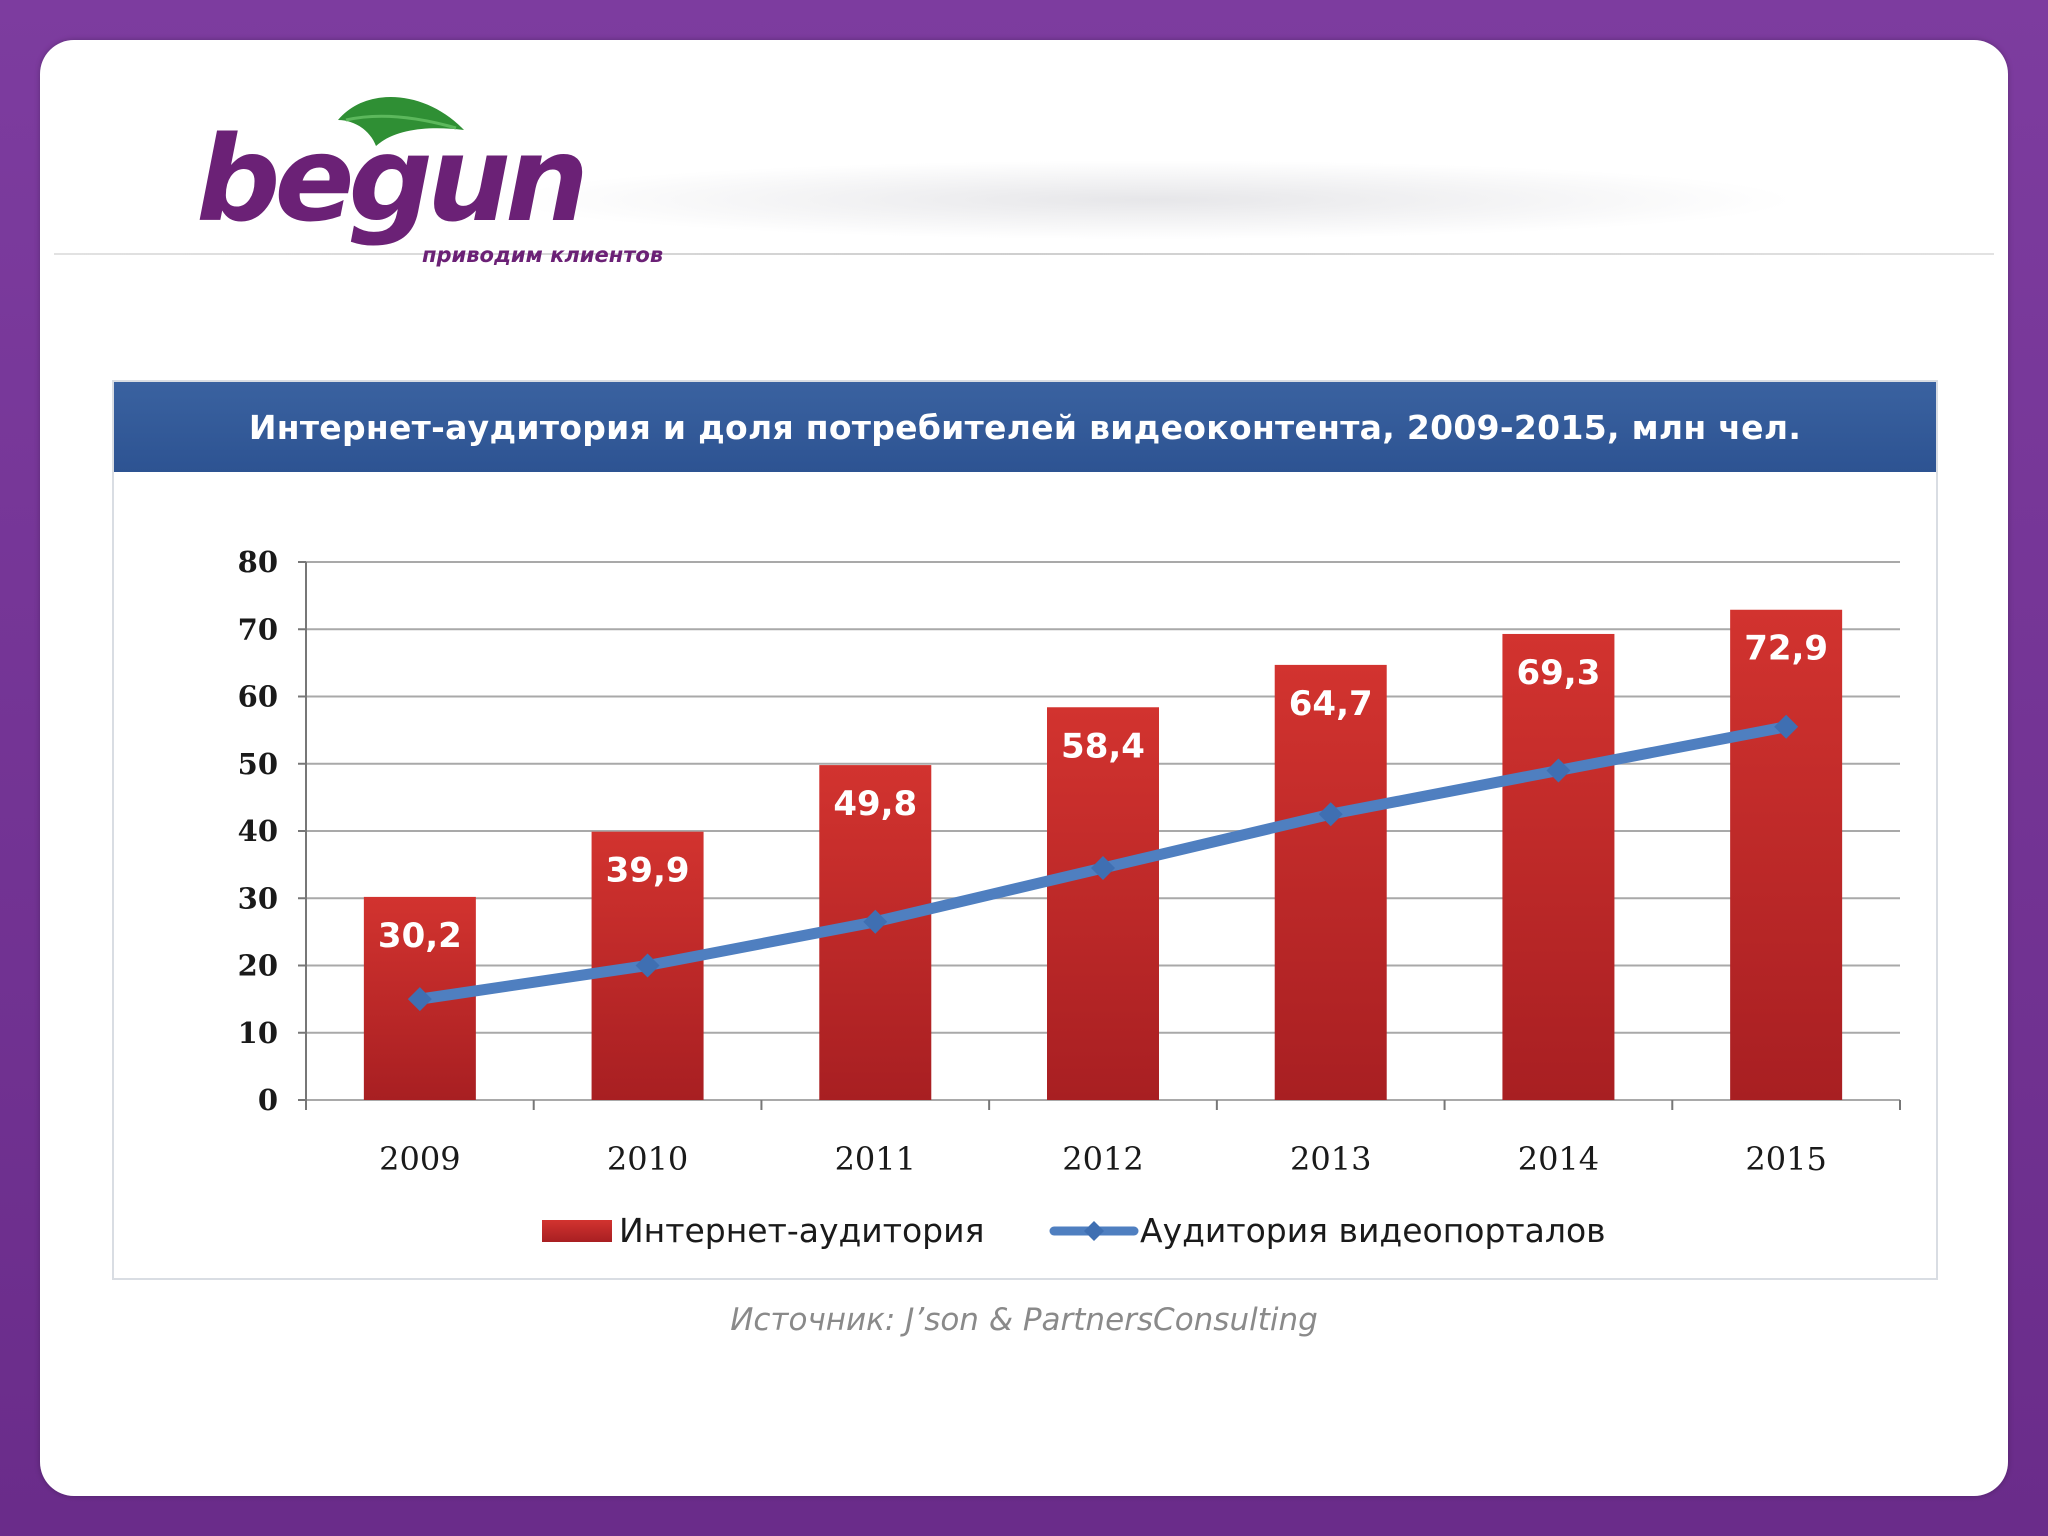 The width and height of the screenshot is (2048, 1536). I want to click on y-tick-label: 80, so click(258, 562).